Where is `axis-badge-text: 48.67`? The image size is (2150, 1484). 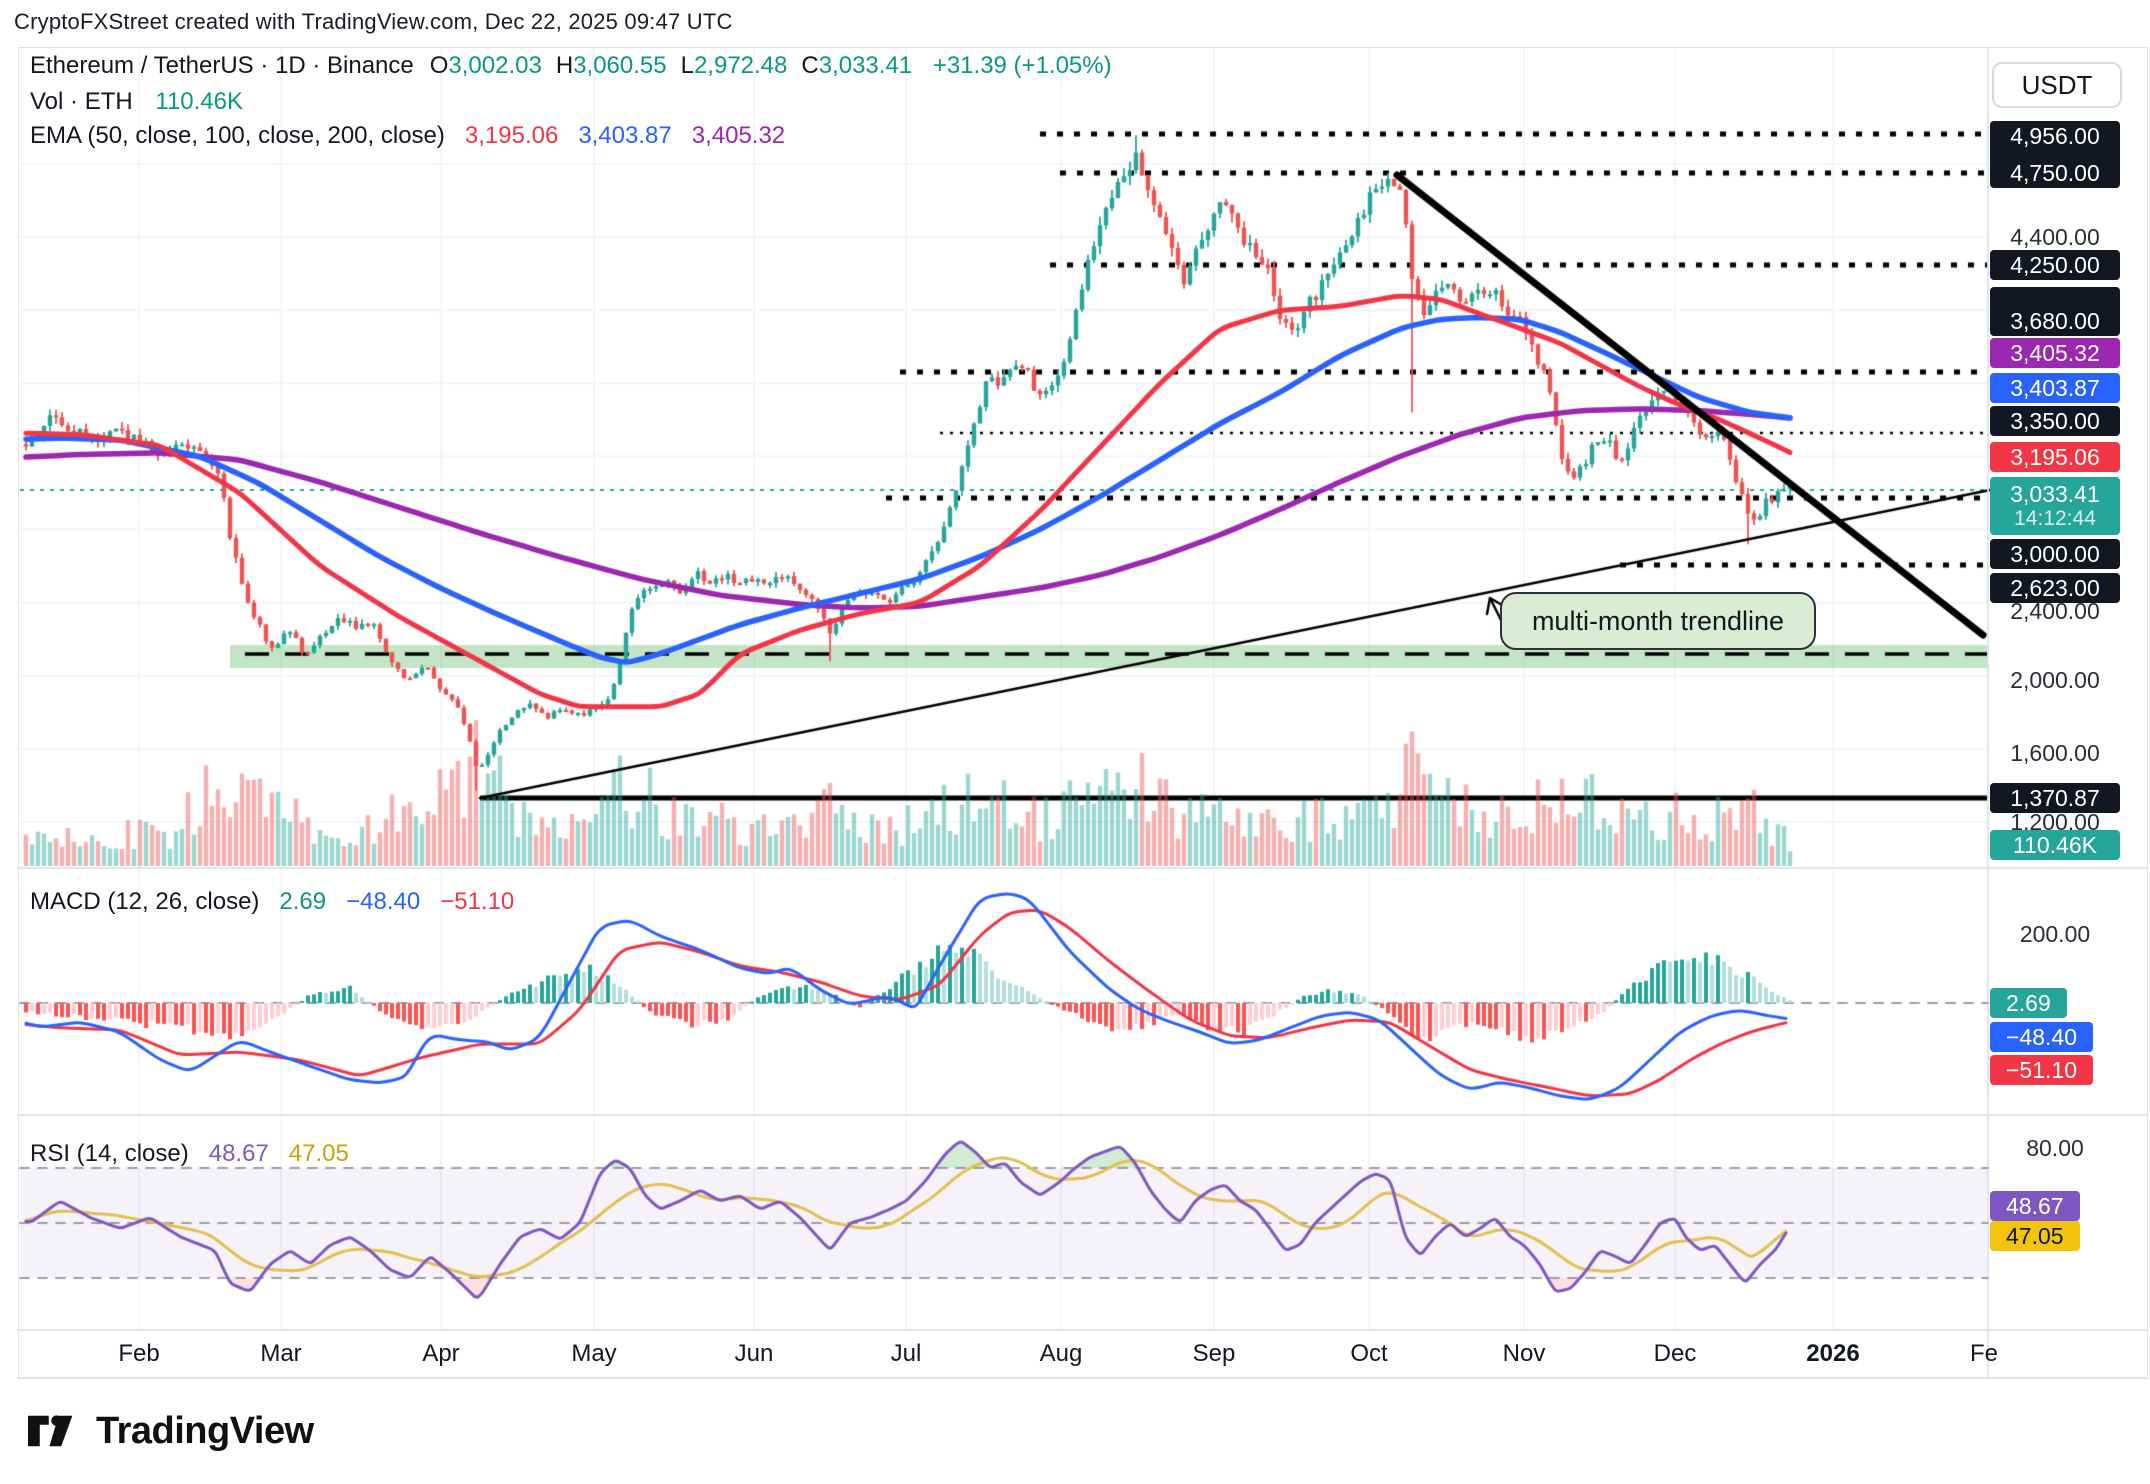
axis-badge-text: 48.67 is located at coordinates (2035, 1205).